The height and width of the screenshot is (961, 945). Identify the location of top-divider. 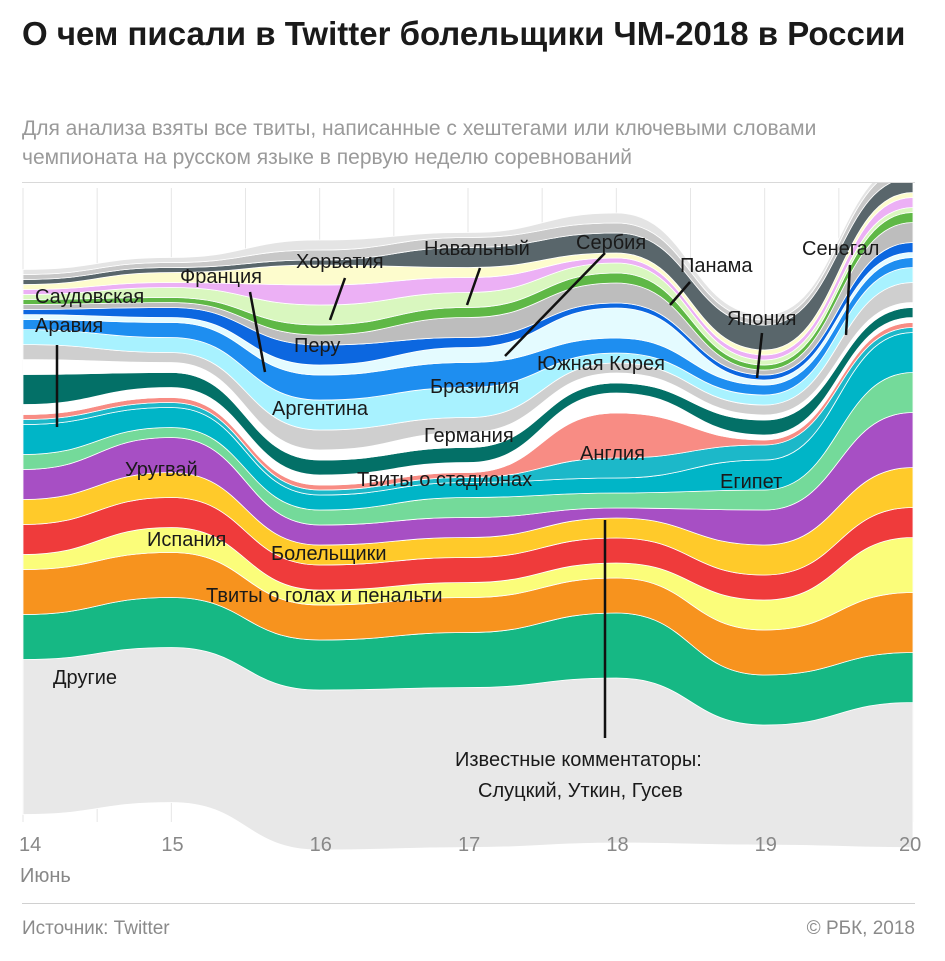
(468, 182).